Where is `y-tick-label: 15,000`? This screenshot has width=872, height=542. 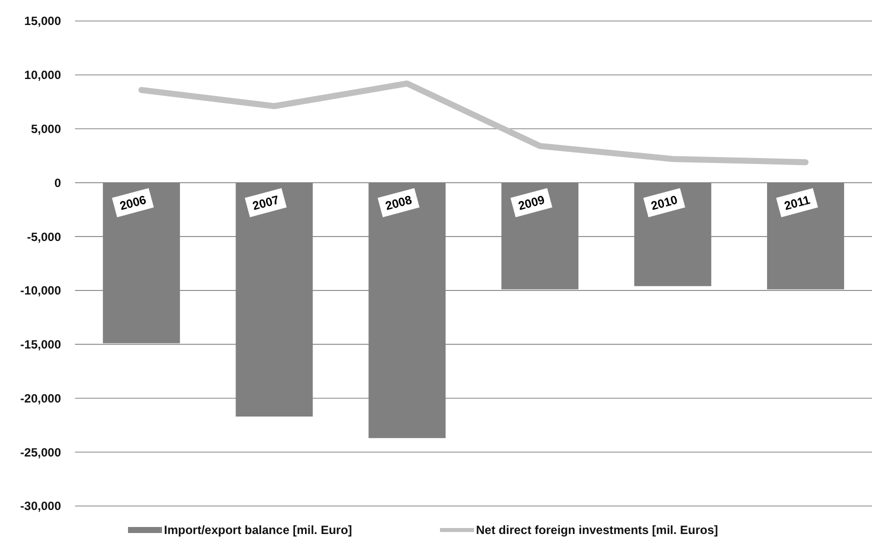
y-tick-label: 15,000 is located at coordinates (43, 21).